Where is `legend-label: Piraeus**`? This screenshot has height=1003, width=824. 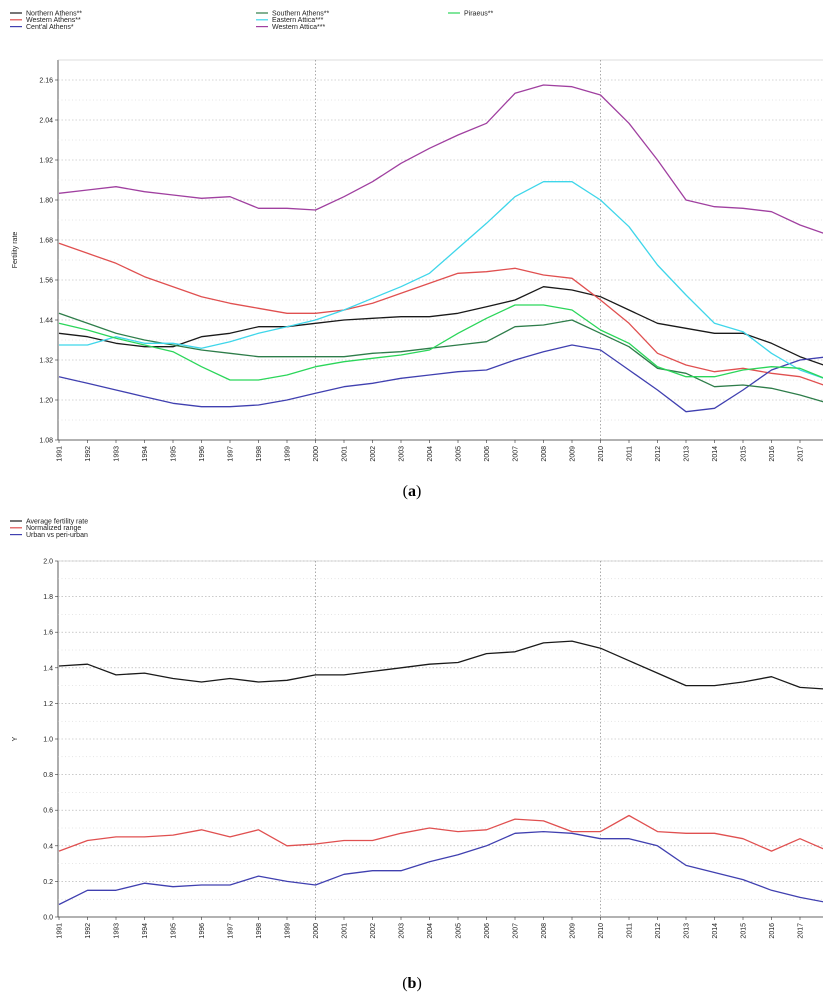 legend-label: Piraeus** is located at coordinates (478, 13).